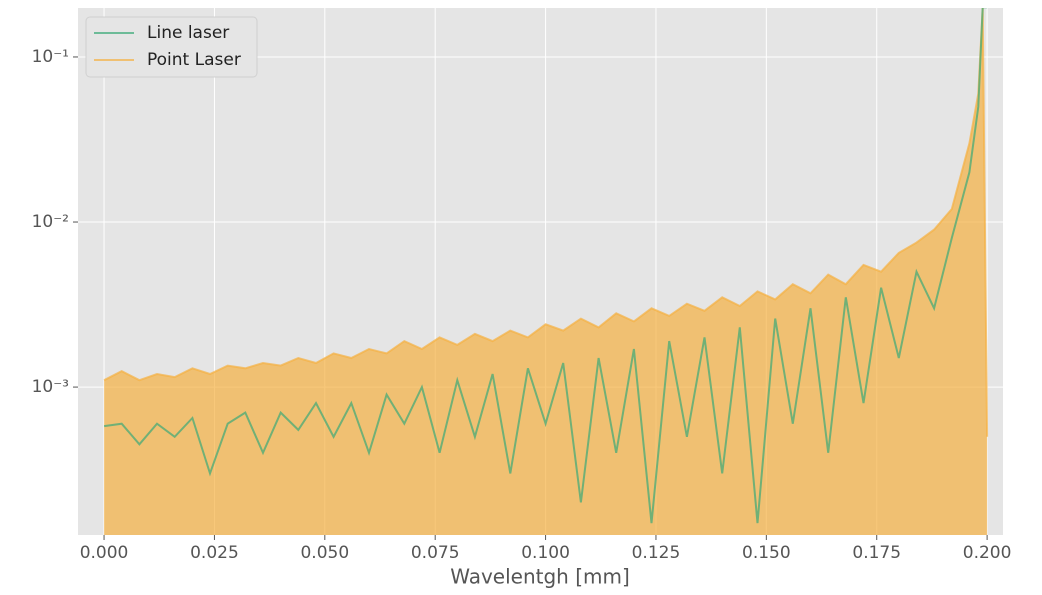  What do you see at coordinates (194, 60) in the screenshot?
I see `legend-label: Point Laser` at bounding box center [194, 60].